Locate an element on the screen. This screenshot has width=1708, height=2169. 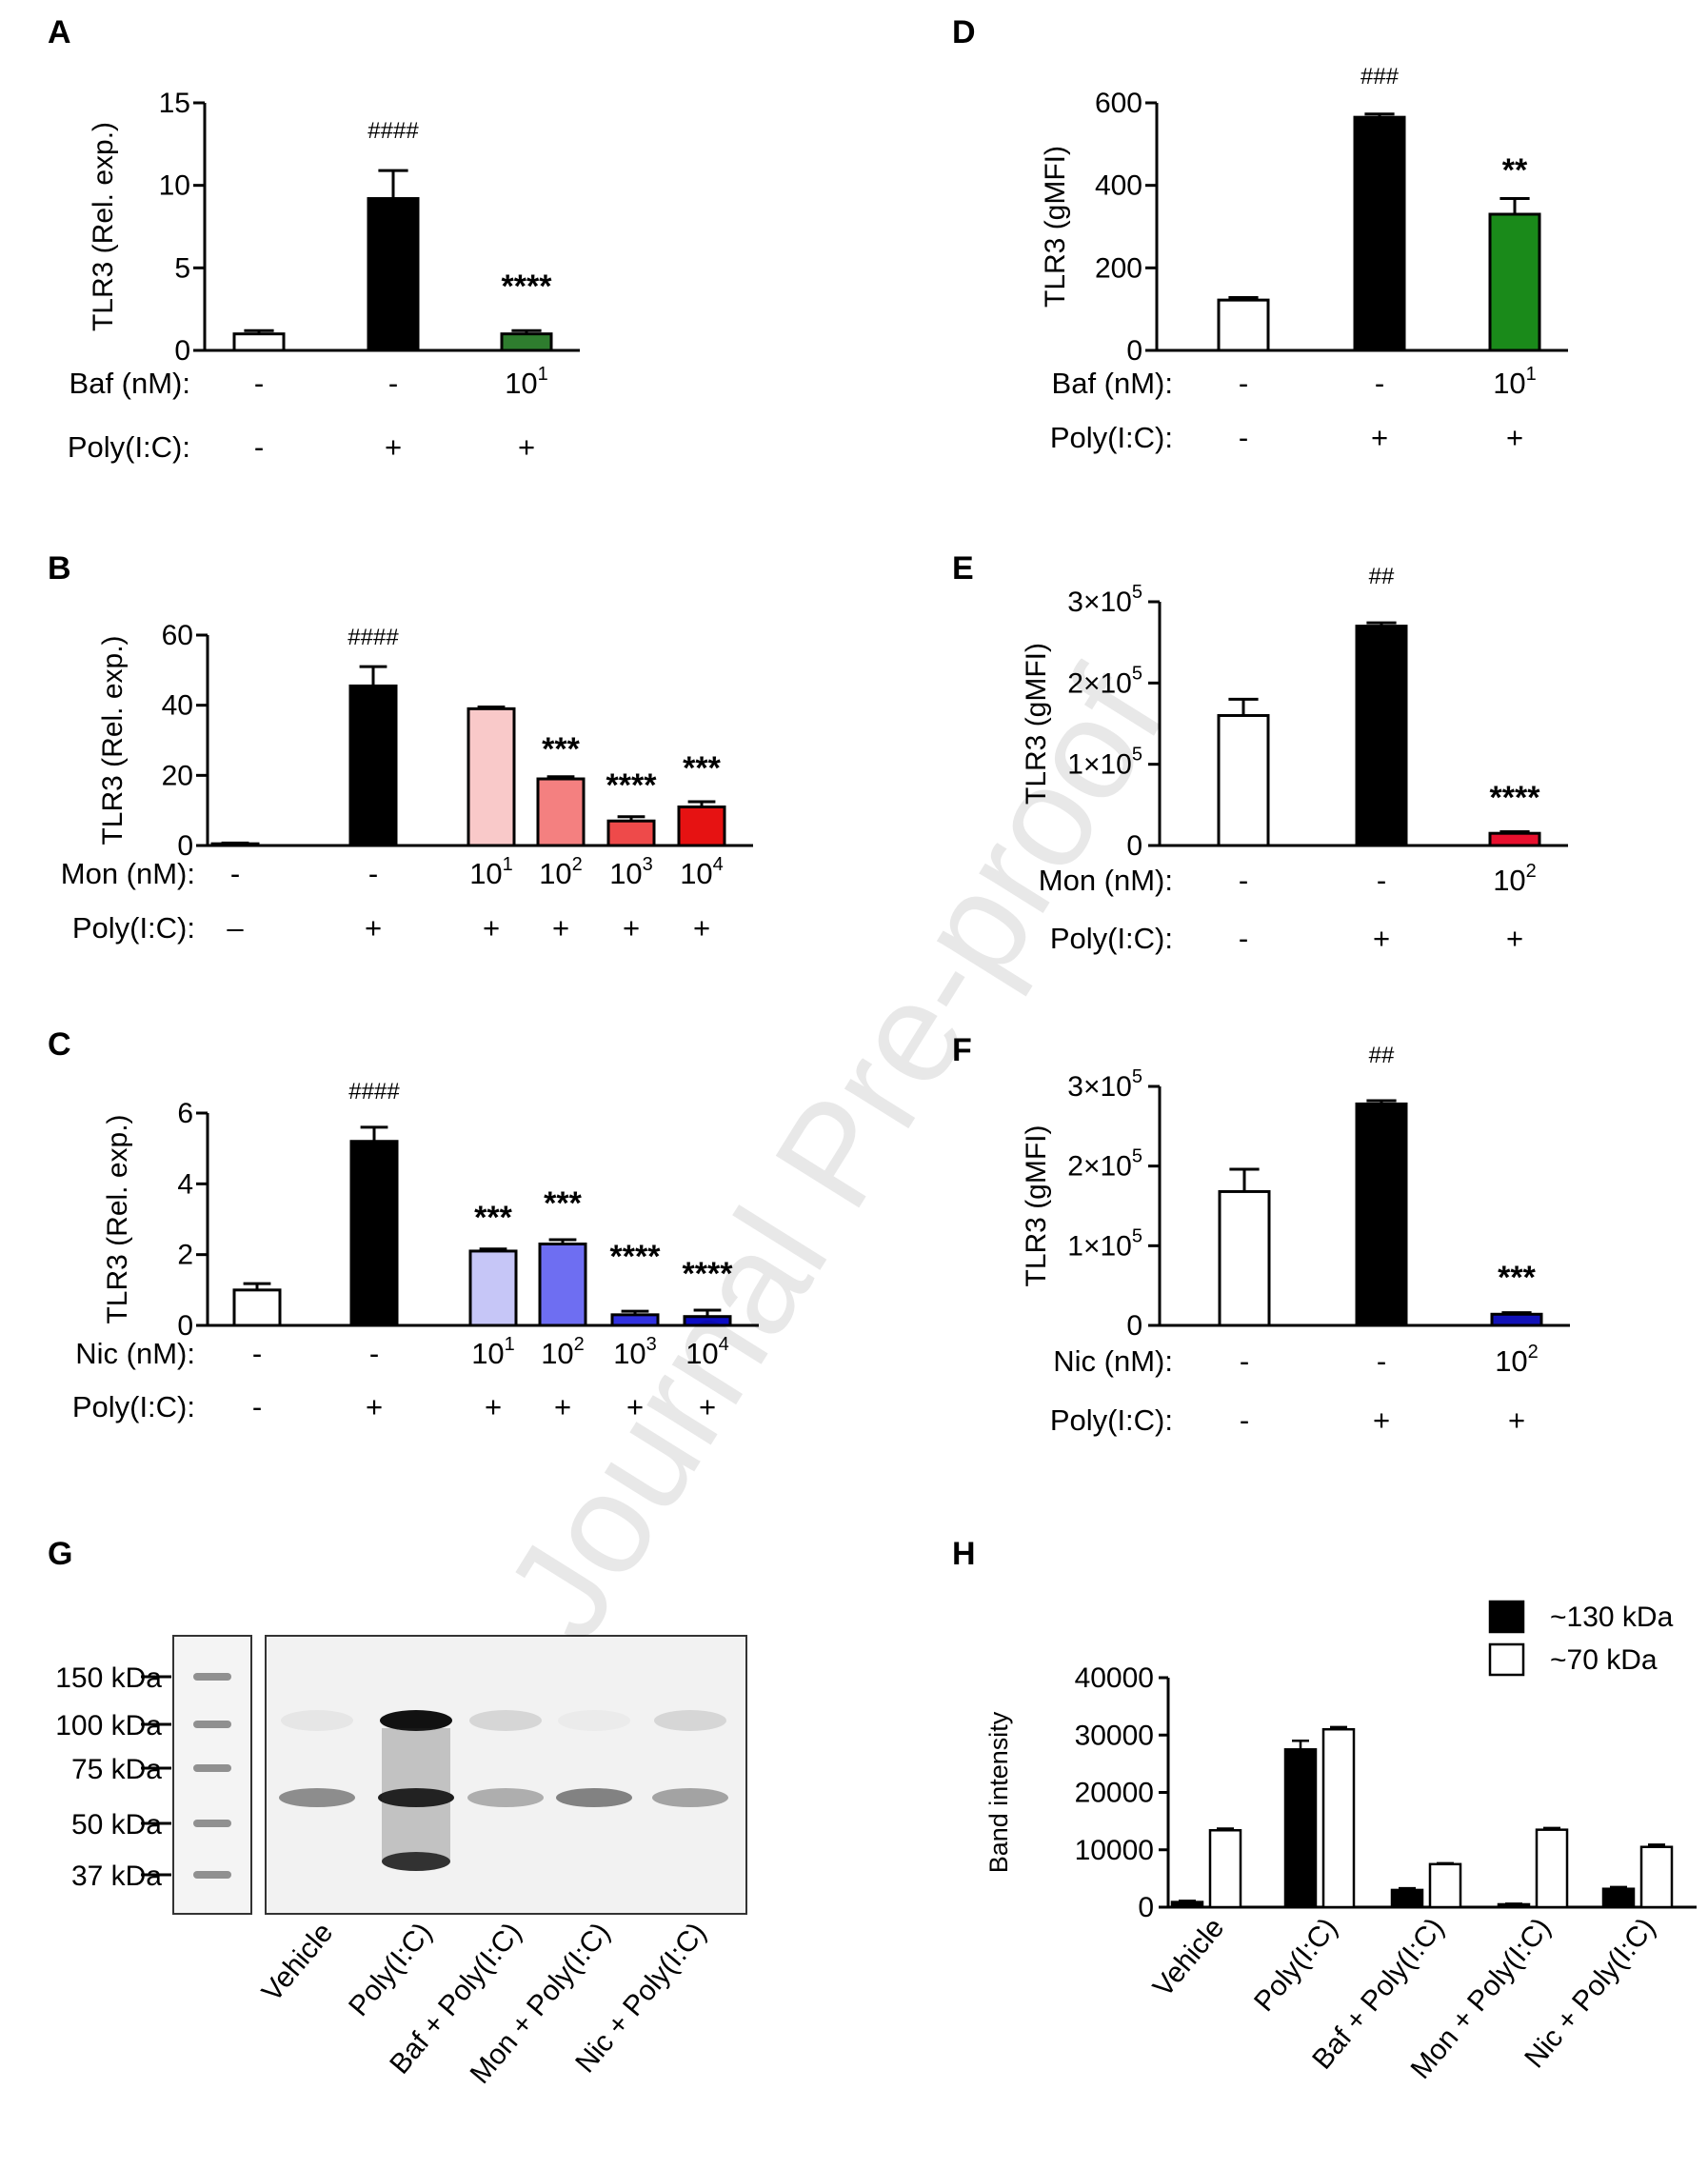
smear is located at coordinates (416, 1794).